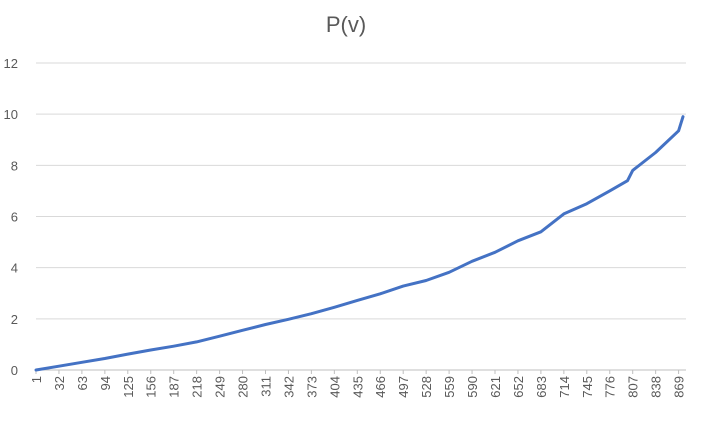 The width and height of the screenshot is (704, 423). What do you see at coordinates (346, 24) in the screenshot?
I see `chart-title: P(v)` at bounding box center [346, 24].